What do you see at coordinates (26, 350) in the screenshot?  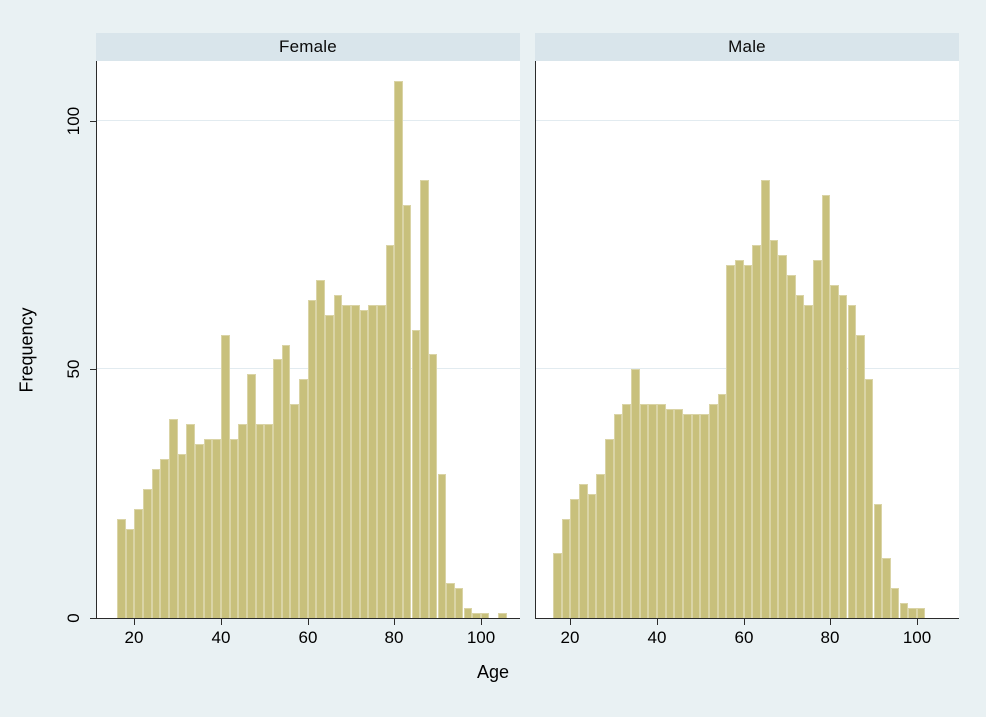 I see `y-axis-title: Frequency` at bounding box center [26, 350].